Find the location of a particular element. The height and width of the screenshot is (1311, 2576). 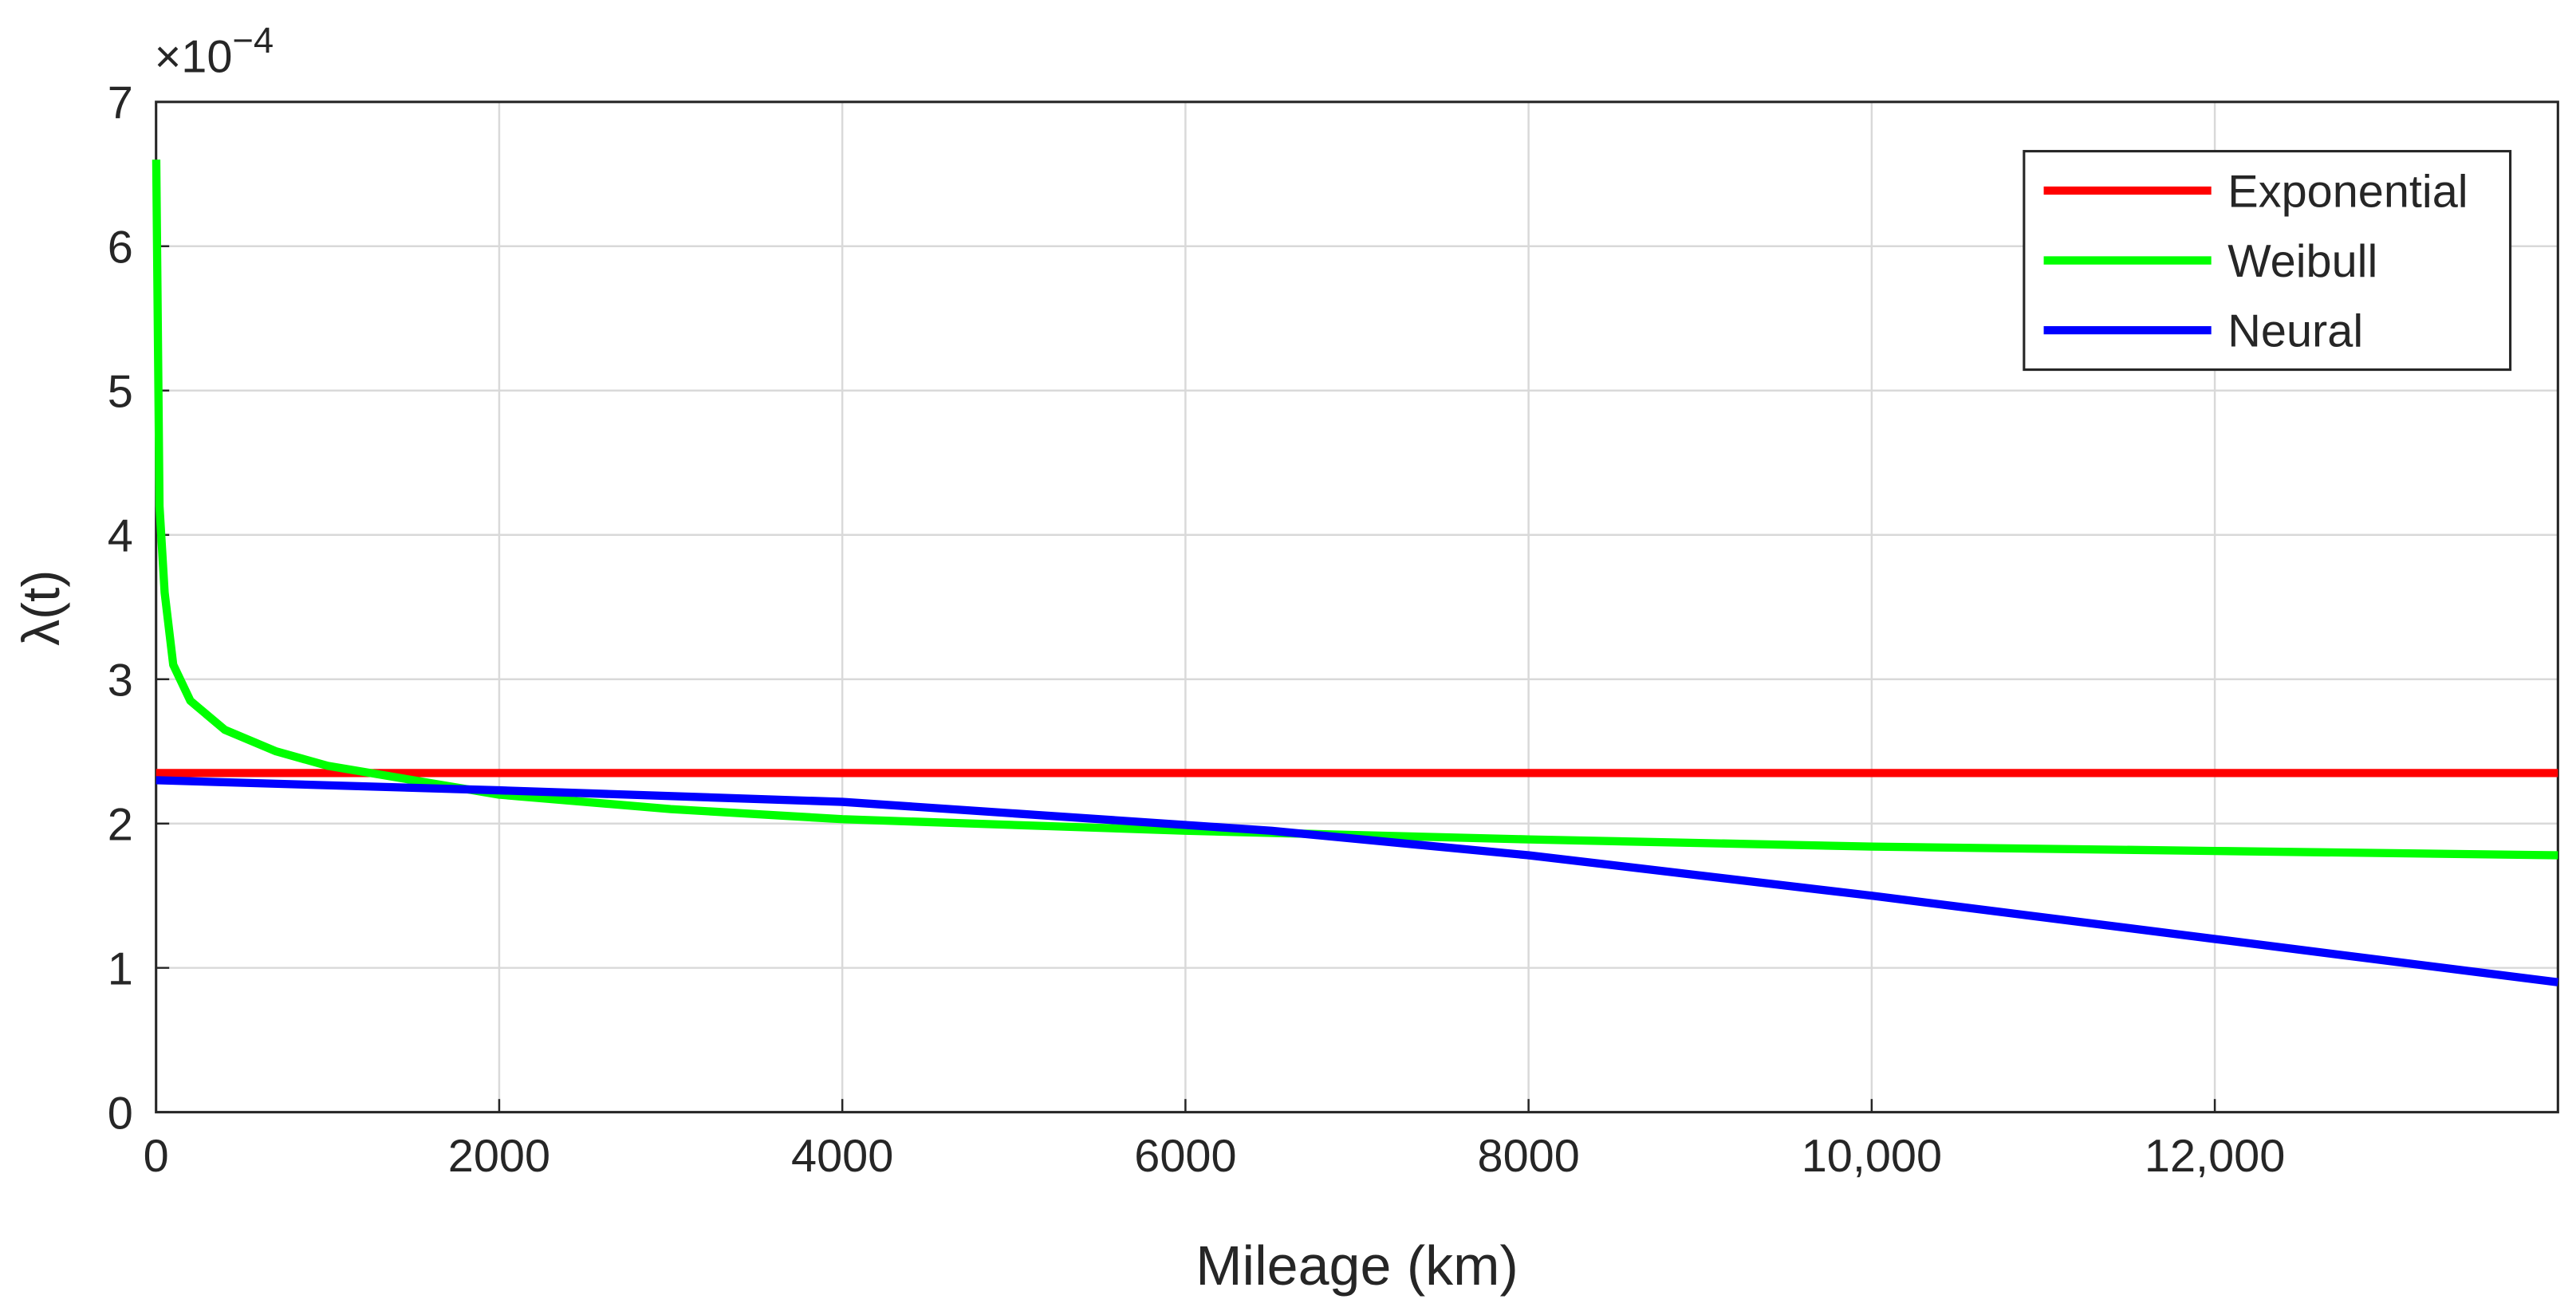

x-tick-label: 2000 is located at coordinates (499, 1156).